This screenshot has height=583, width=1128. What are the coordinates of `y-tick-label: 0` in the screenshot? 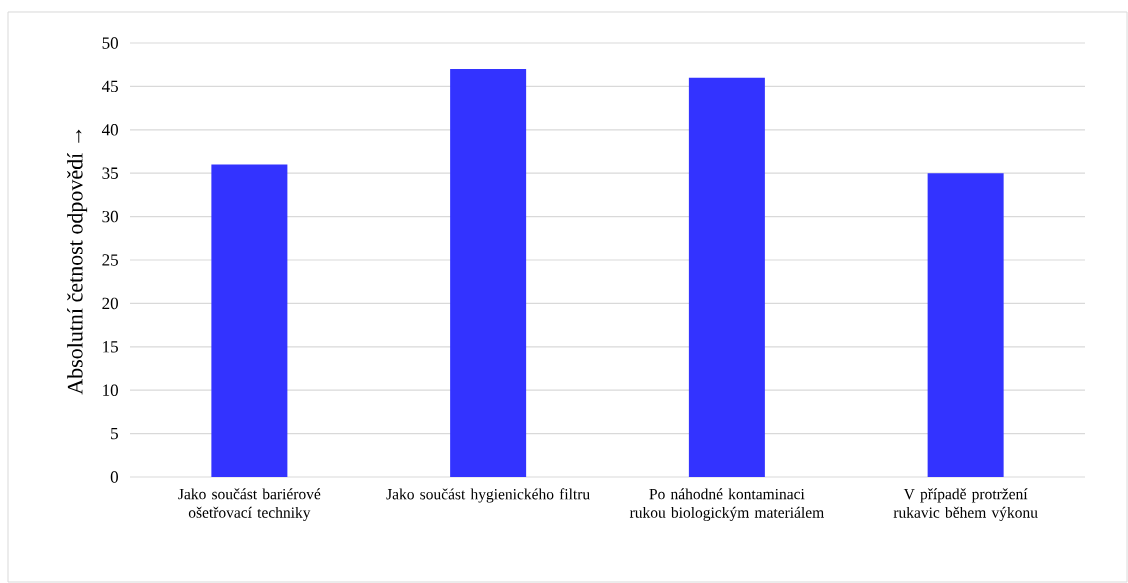 It's located at (114, 477).